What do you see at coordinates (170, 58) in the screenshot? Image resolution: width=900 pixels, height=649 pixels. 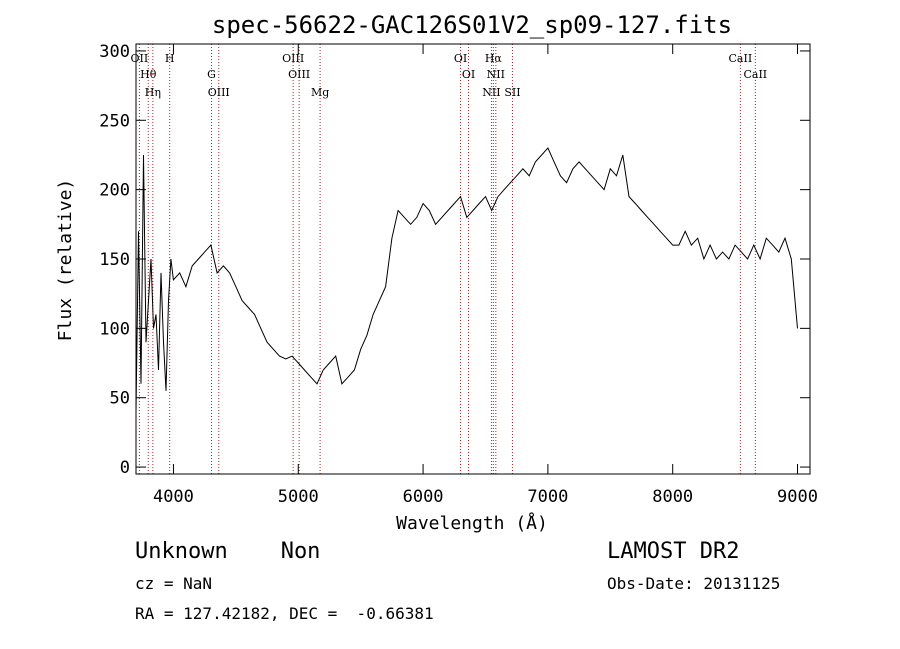 I see `reference-line-label: H` at bounding box center [170, 58].